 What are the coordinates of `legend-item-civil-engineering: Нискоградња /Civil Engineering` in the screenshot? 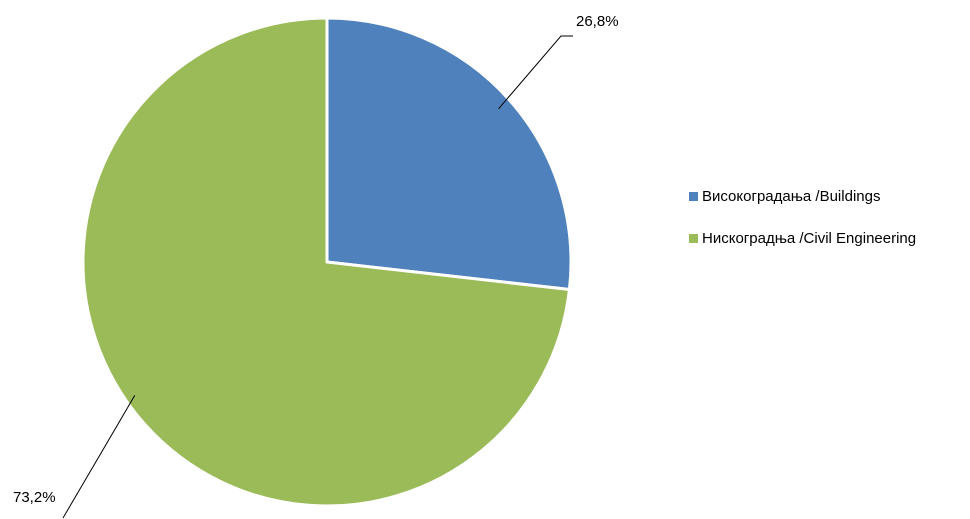 It's located at (802, 238).